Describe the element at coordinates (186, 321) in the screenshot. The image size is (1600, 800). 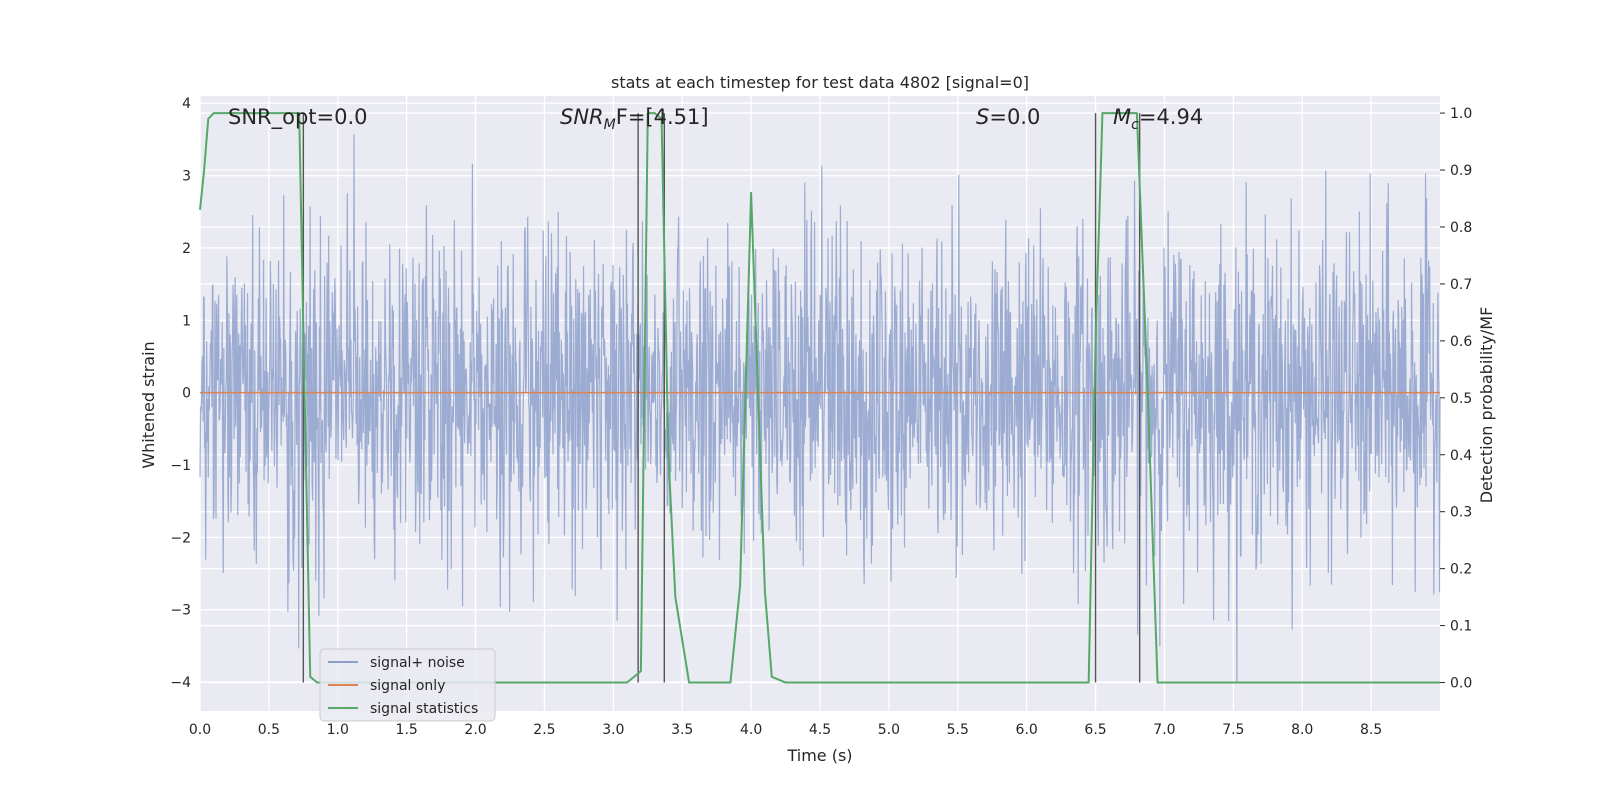
I see `y-left-tick-label: 1` at that location.